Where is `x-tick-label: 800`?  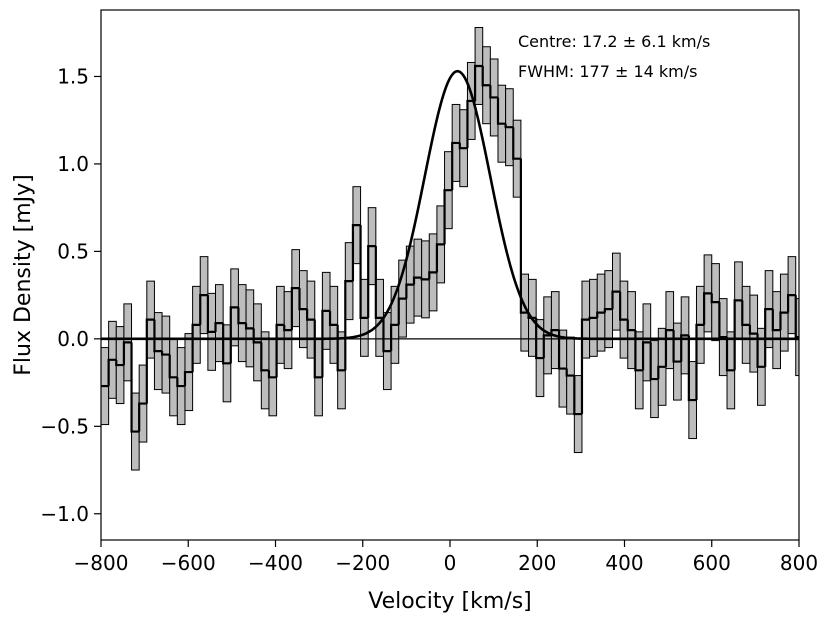 x-tick-label: 800 is located at coordinates (799, 563).